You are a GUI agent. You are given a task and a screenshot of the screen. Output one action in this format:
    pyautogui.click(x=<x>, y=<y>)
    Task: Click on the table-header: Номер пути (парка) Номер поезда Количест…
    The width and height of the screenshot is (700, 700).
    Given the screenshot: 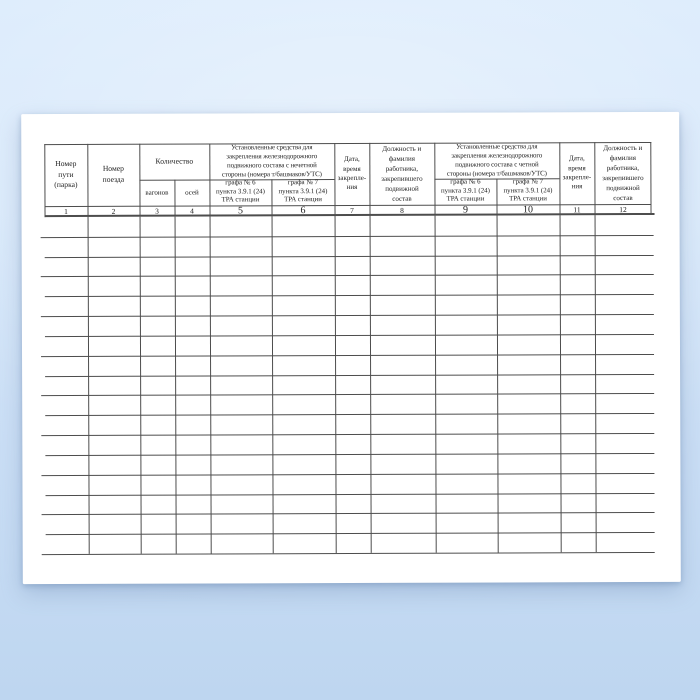 What is the action you would take?
    pyautogui.click(x=349, y=179)
    